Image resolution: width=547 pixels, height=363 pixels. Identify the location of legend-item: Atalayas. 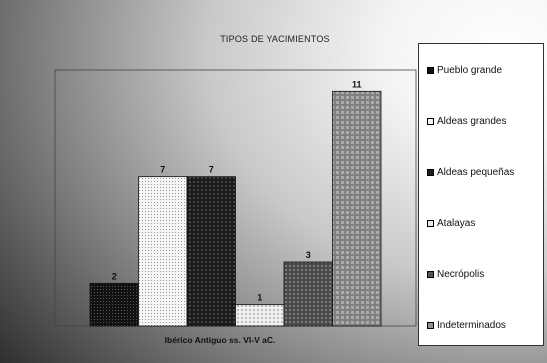
(451, 223).